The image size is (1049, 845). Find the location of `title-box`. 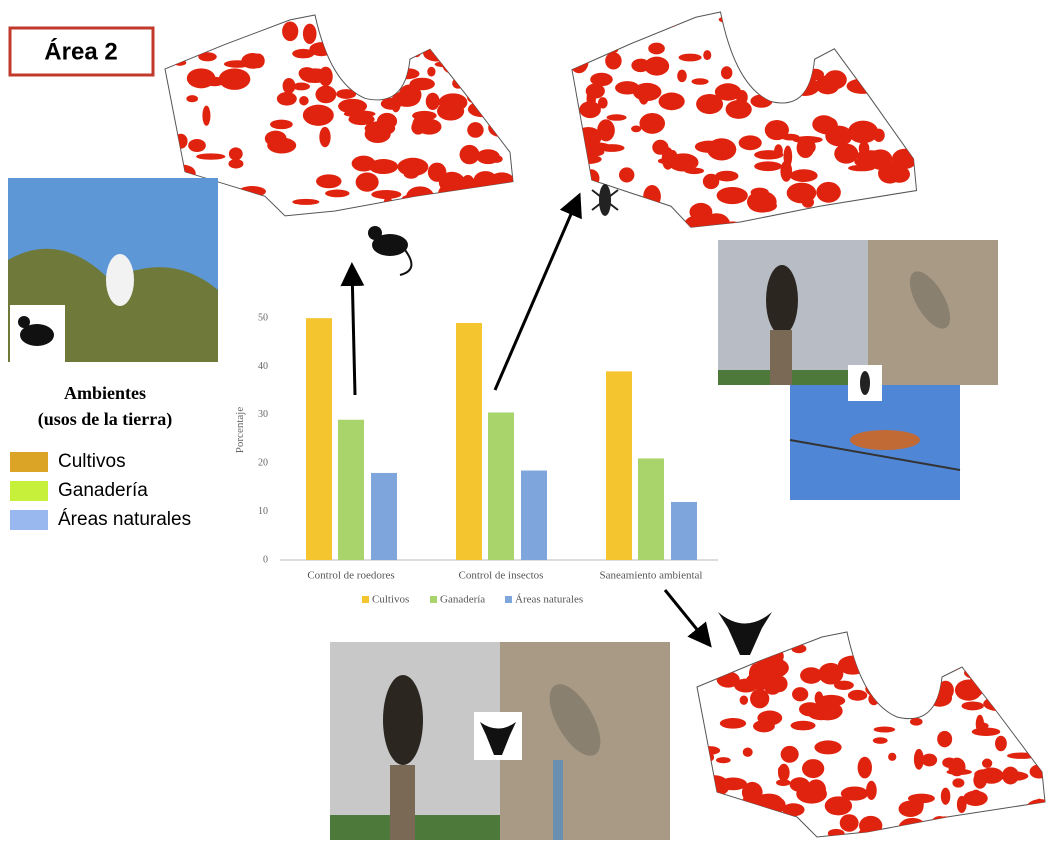

title-box is located at coordinates (81, 51).